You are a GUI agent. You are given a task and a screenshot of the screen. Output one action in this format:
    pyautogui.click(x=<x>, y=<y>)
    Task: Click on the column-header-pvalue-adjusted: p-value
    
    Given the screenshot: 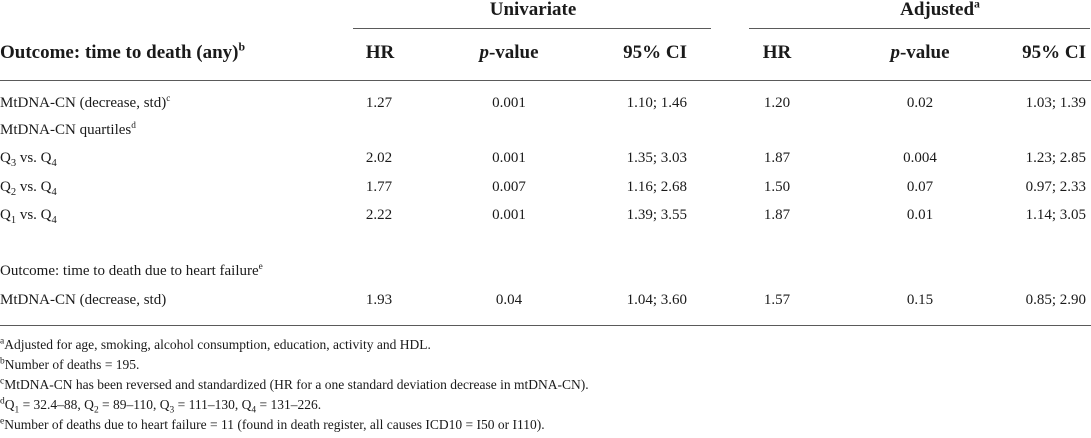 What is the action you would take?
    pyautogui.click(x=920, y=52)
    